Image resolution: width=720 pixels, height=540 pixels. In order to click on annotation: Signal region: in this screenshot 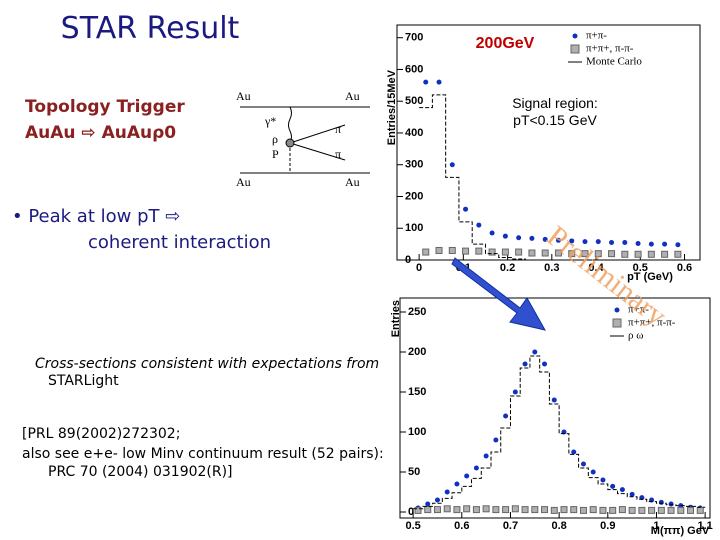, I will do `click(555, 103)`.